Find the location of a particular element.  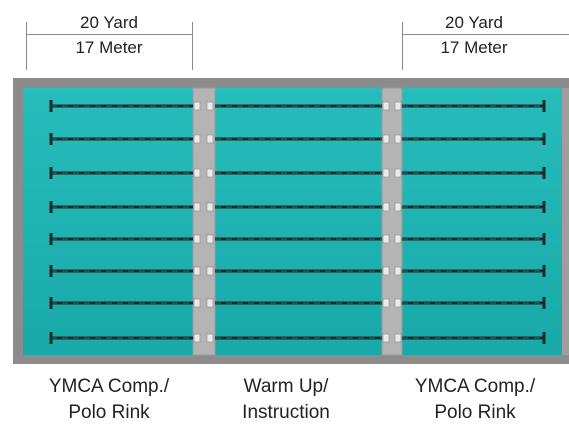

section-caption-left: YMCA Comp./ Polo Rink is located at coordinates (109, 400).